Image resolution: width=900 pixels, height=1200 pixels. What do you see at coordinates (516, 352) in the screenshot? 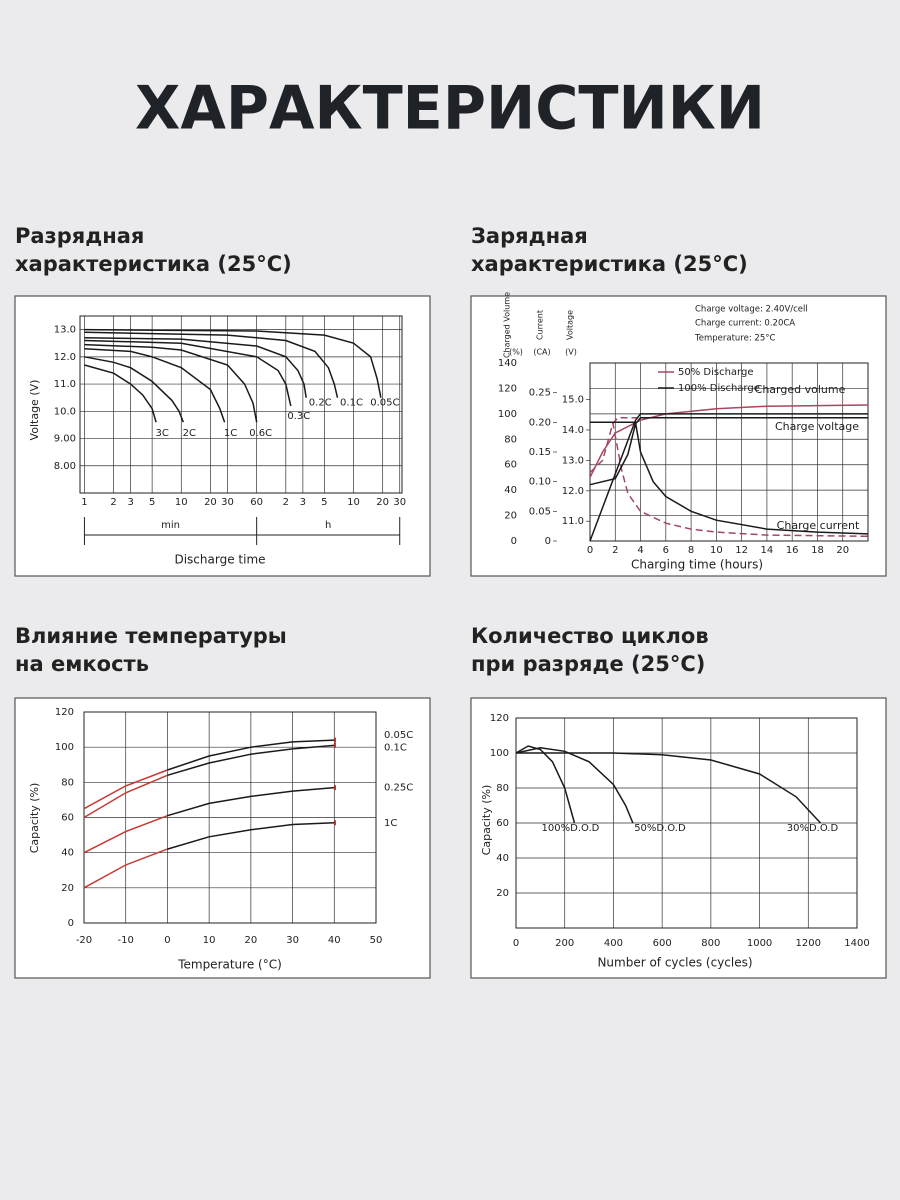
I see `y-axis-unit: (%)` at bounding box center [516, 352].